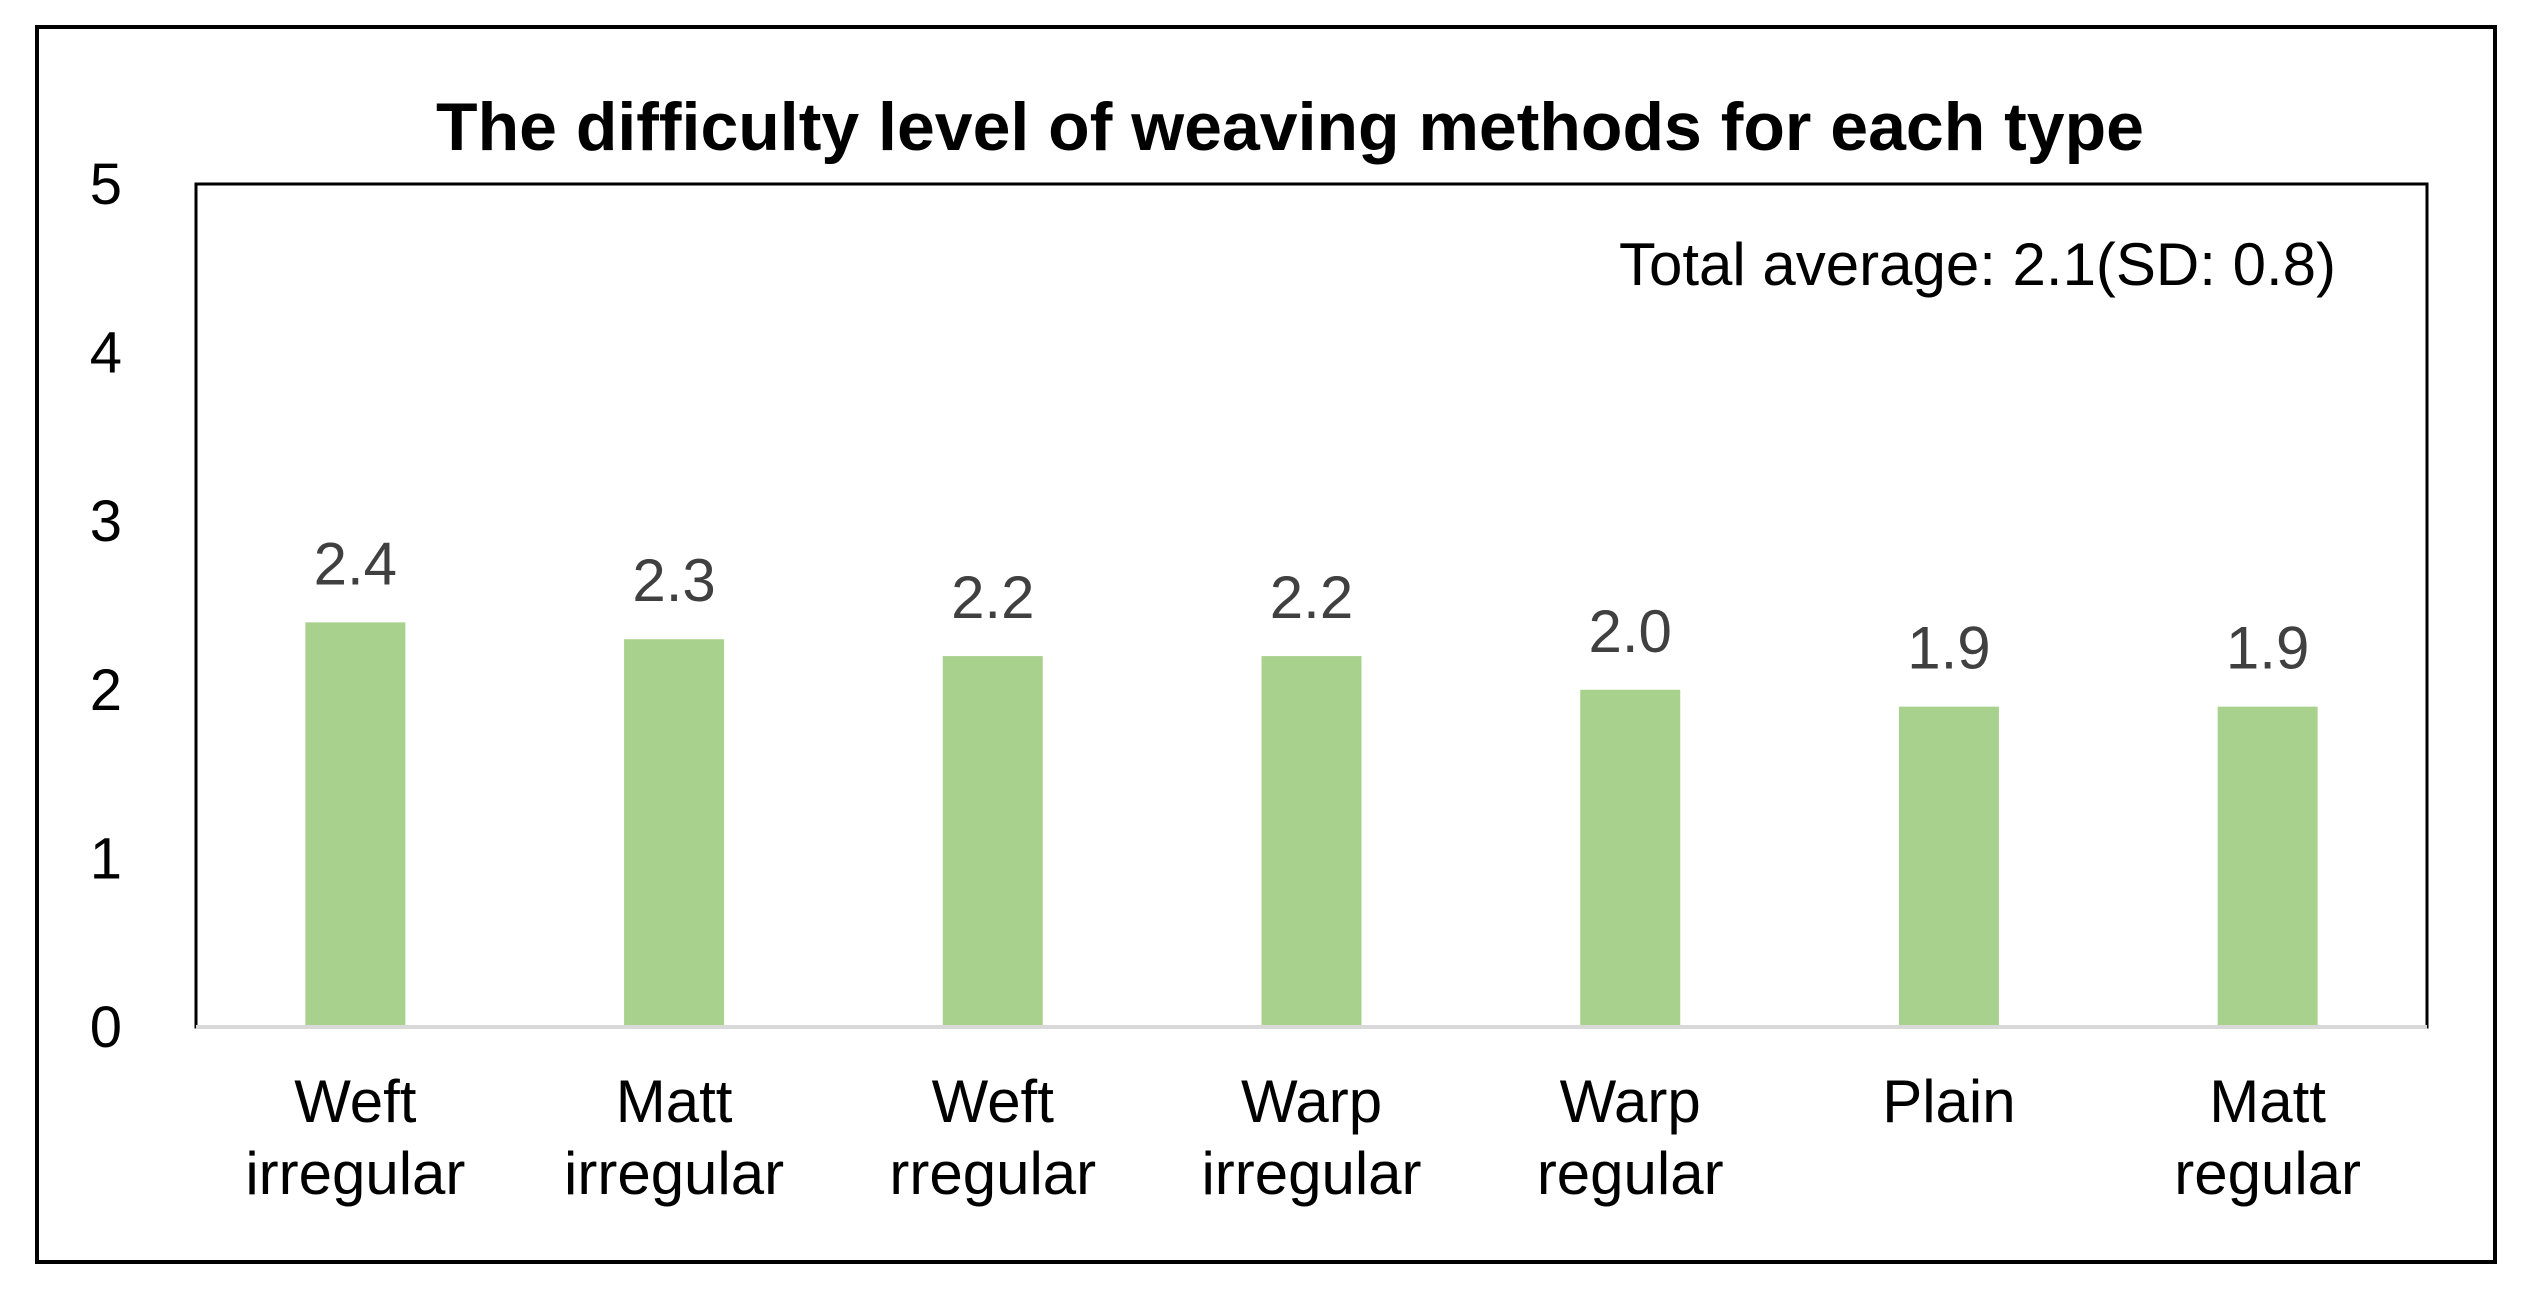  What do you see at coordinates (106, 353) in the screenshot?
I see `y-tick-label: 4` at bounding box center [106, 353].